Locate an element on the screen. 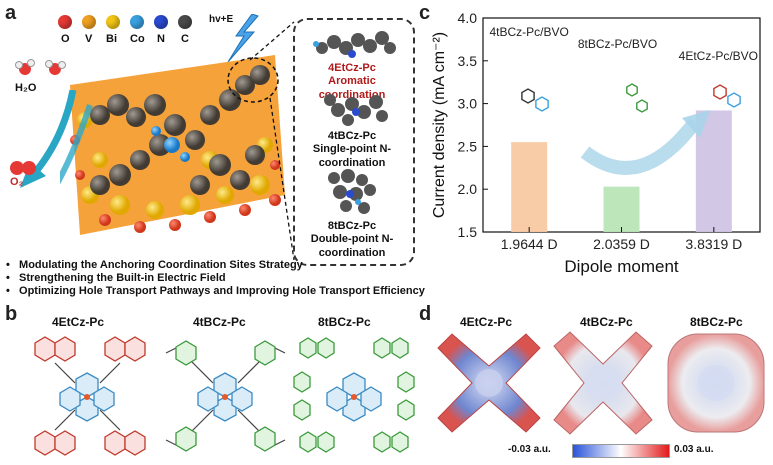 The width and height of the screenshot is (773, 465). zoom-connector-lines is located at coordinates (272, 141).